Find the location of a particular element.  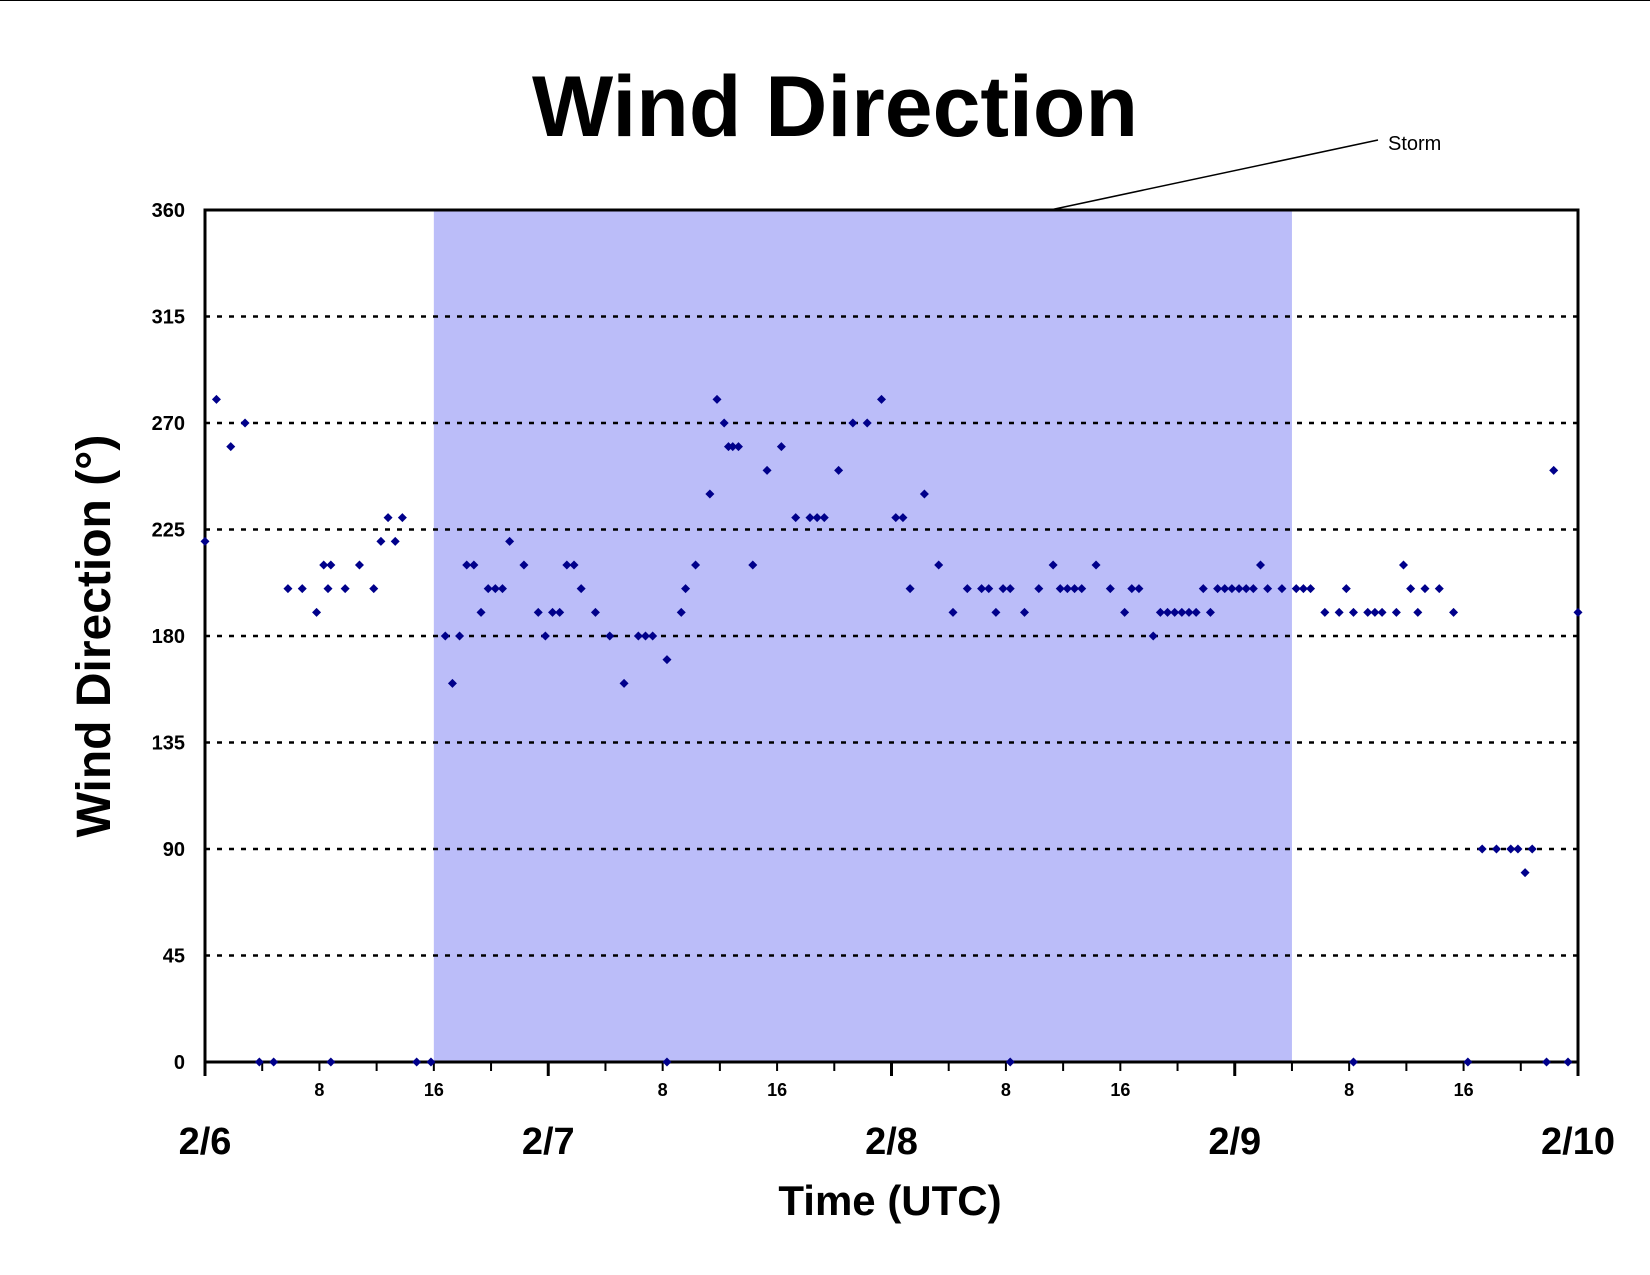

date-tick-label: 2/10 is located at coordinates (1578, 1142).